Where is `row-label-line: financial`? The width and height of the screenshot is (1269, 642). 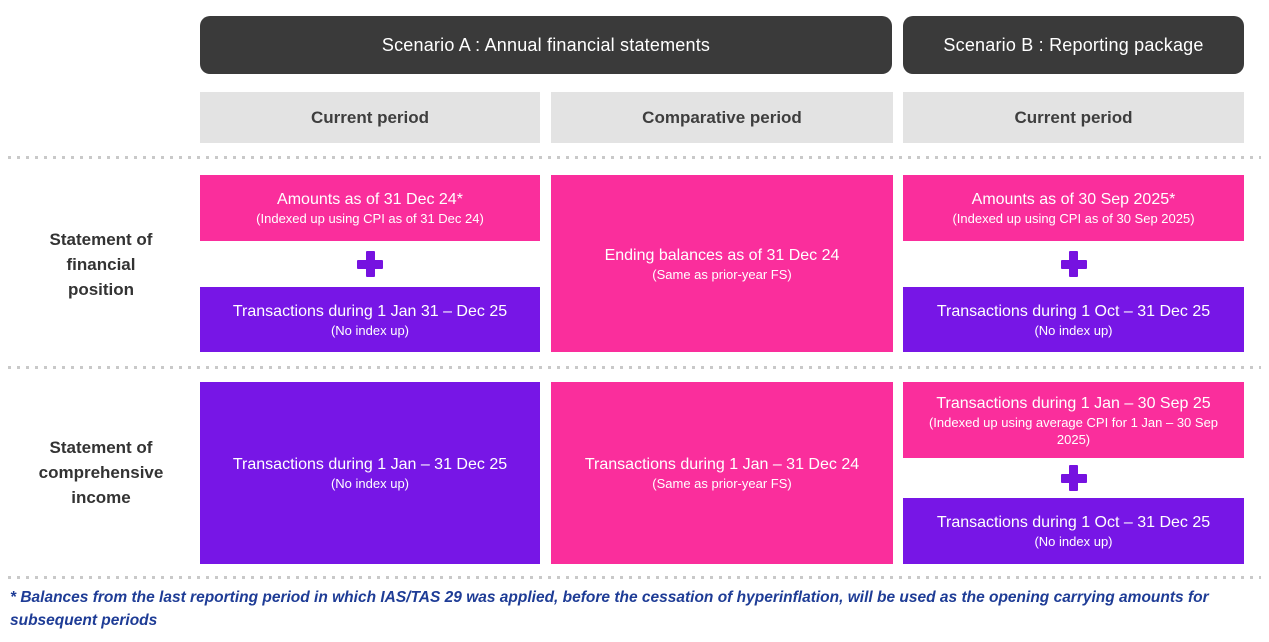 row-label-line: financial is located at coordinates (101, 264).